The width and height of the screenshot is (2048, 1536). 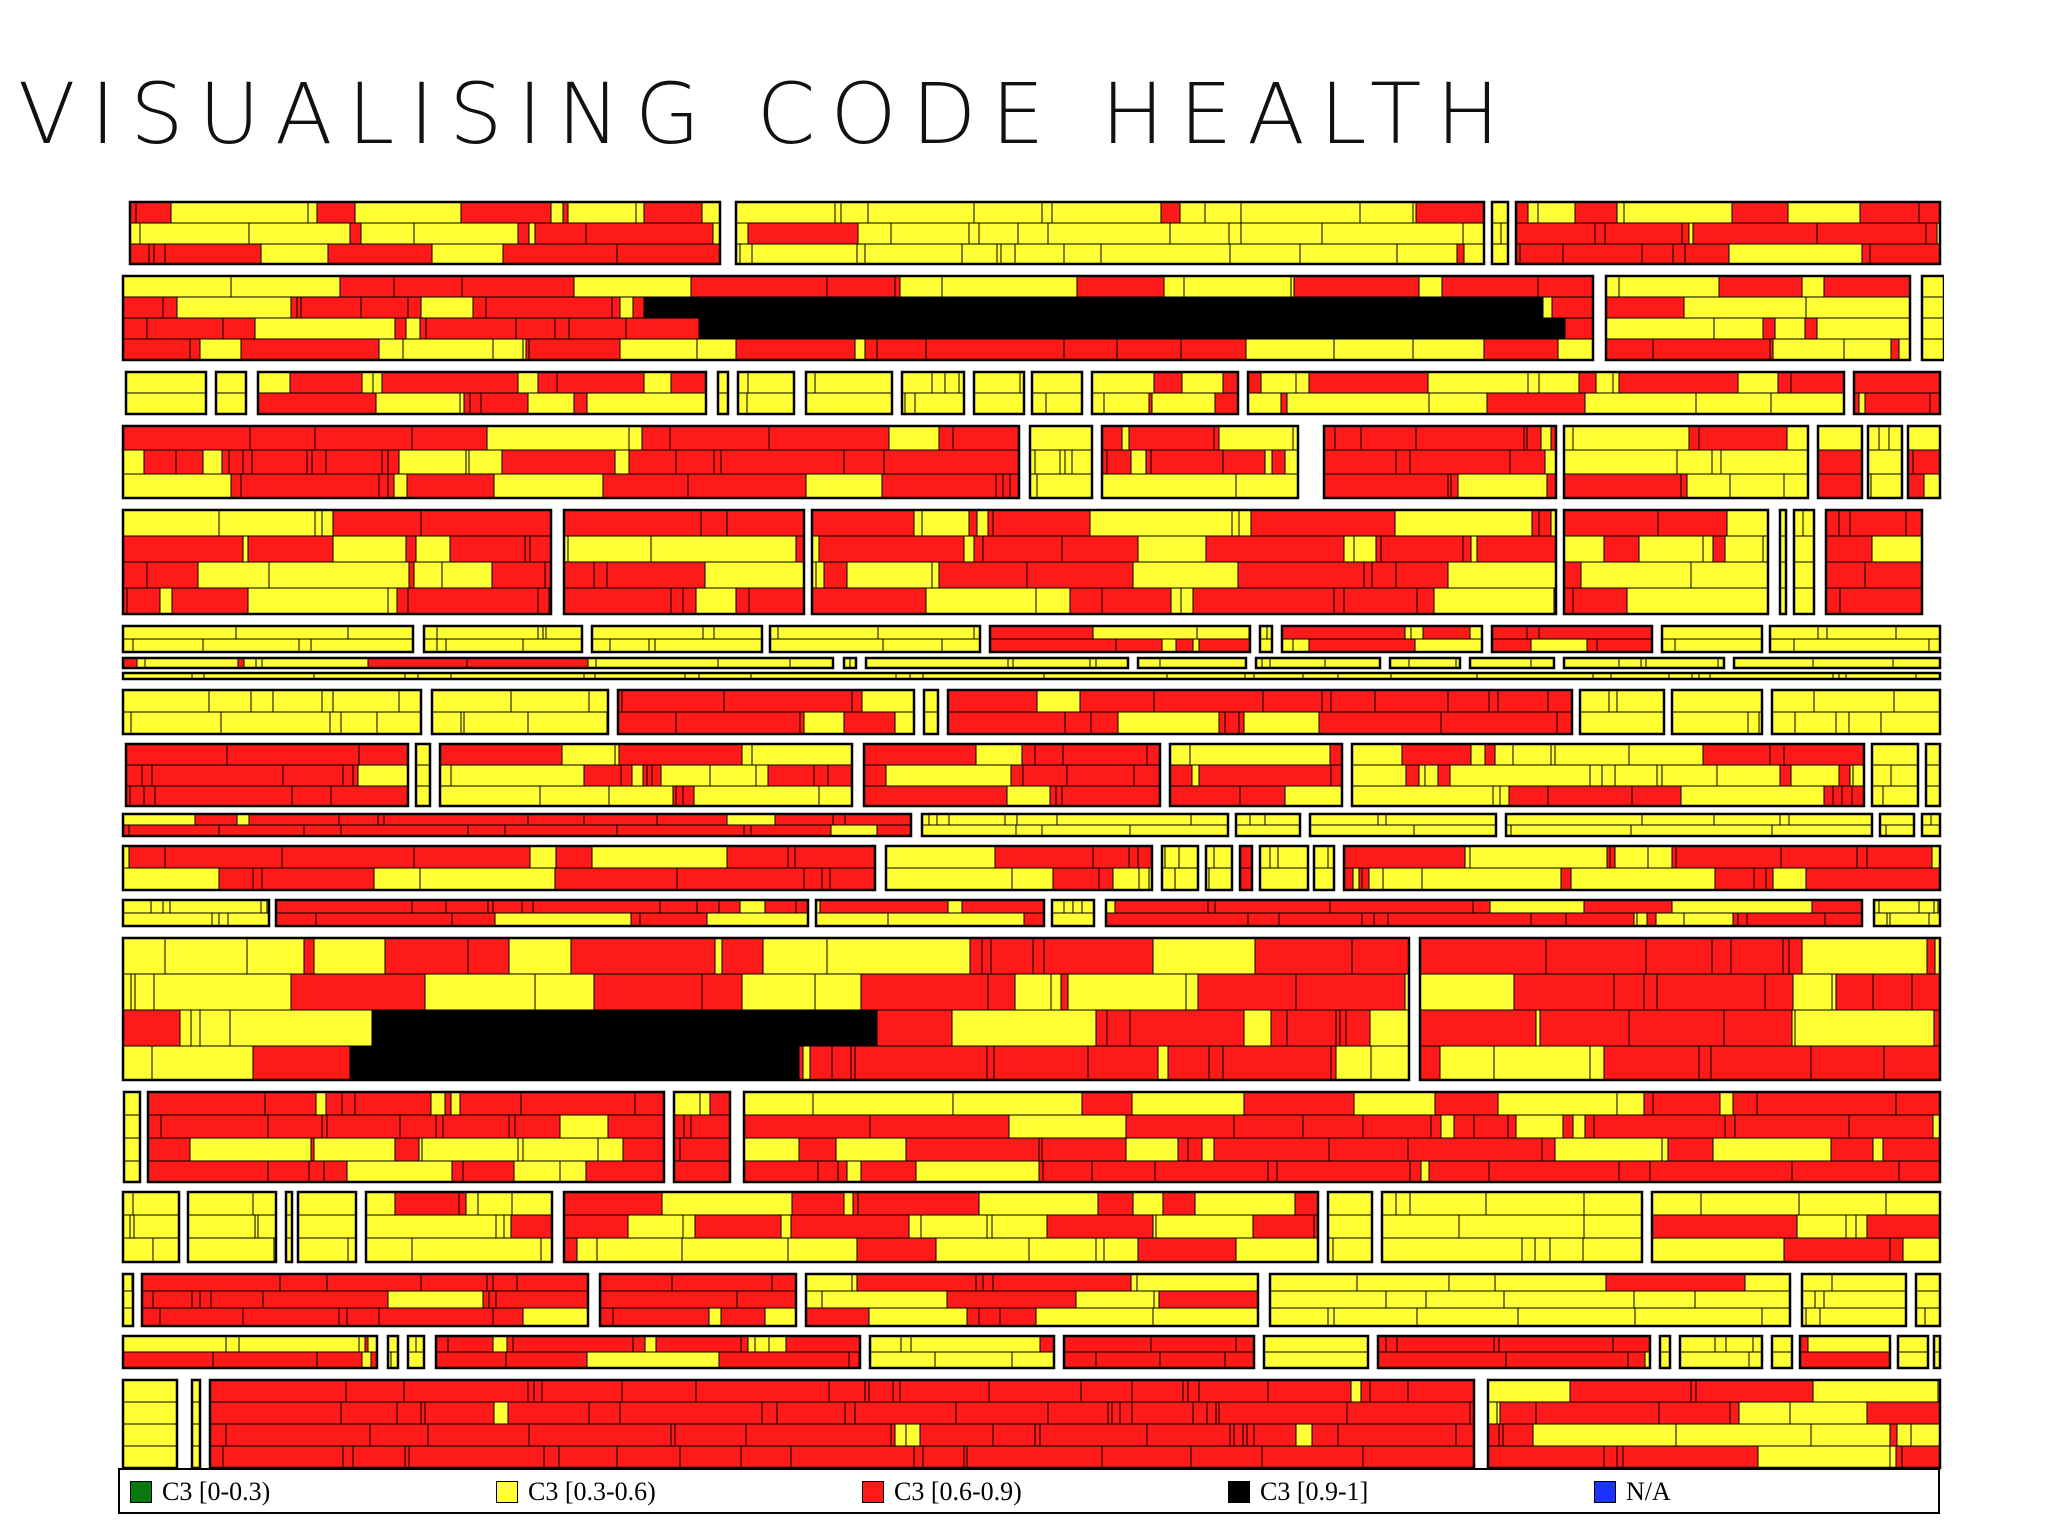 What do you see at coordinates (1034, 1457) in the screenshot?
I see `treemap-cell-1900` at bounding box center [1034, 1457].